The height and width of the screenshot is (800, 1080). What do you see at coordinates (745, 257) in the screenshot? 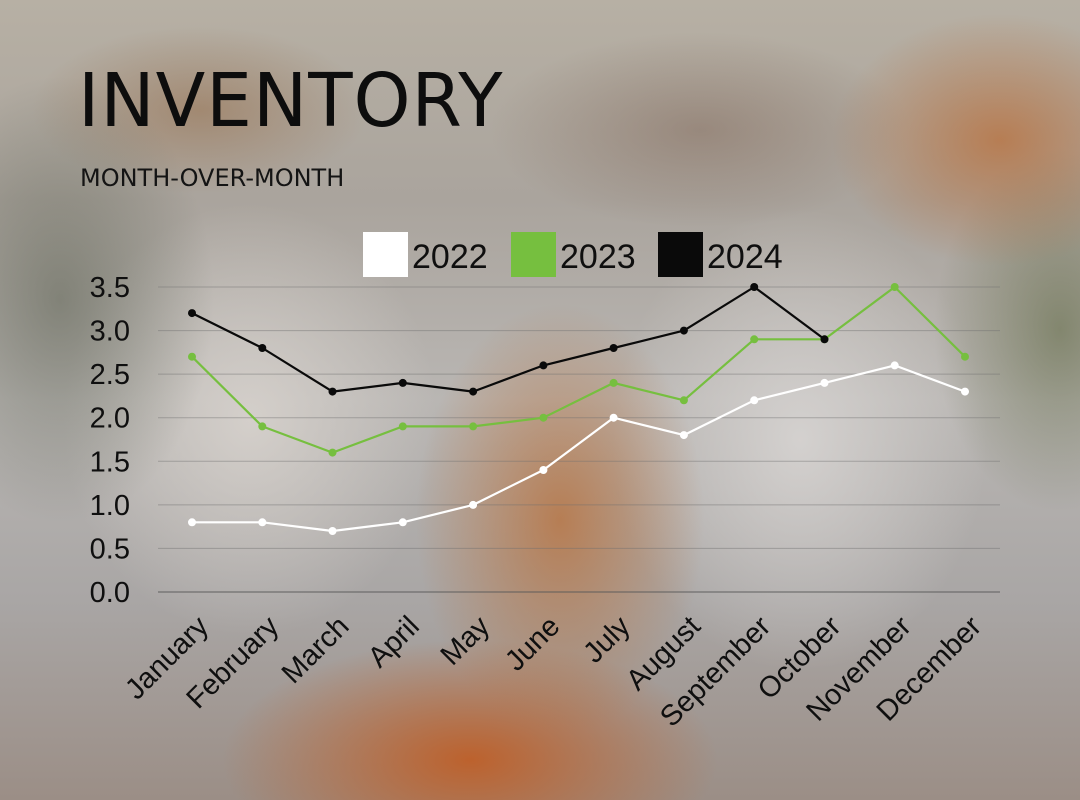
I see `legend-label: 2024` at bounding box center [745, 257].